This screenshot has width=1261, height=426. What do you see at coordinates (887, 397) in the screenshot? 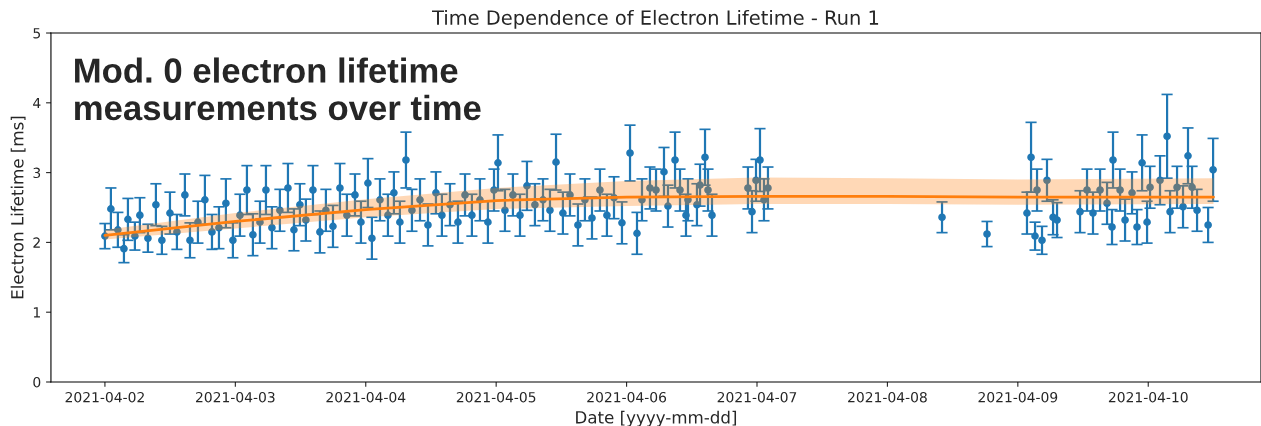
I see `x-tick-label: 2021-04-08` at bounding box center [887, 397].